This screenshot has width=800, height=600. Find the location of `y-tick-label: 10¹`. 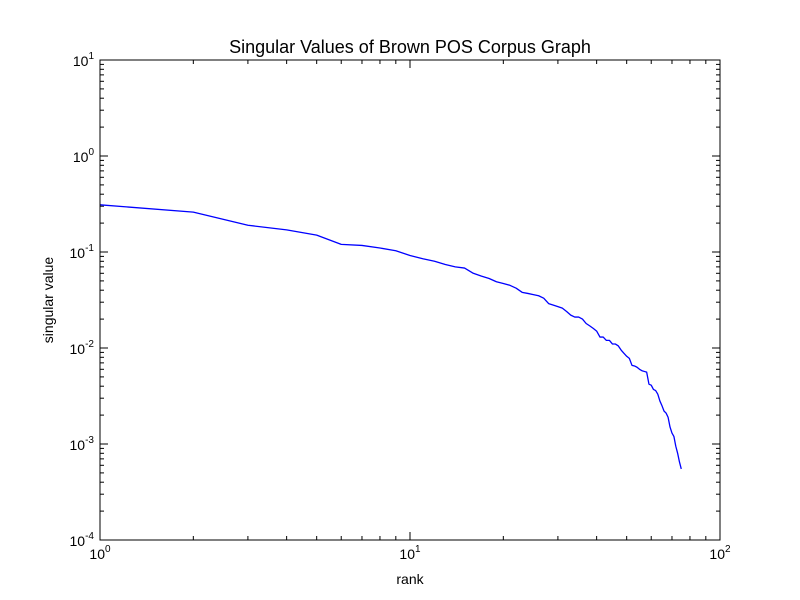

y-tick-label: 10¹ is located at coordinates (84, 60).